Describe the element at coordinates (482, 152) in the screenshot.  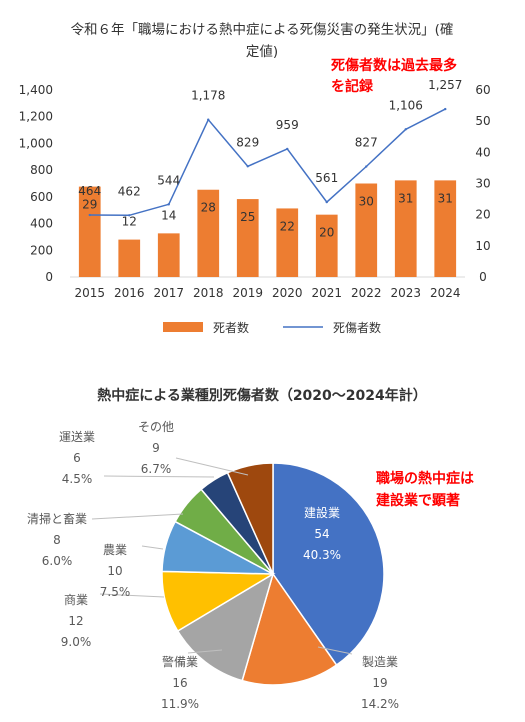
I see `y-right-tick-label: 40` at that location.